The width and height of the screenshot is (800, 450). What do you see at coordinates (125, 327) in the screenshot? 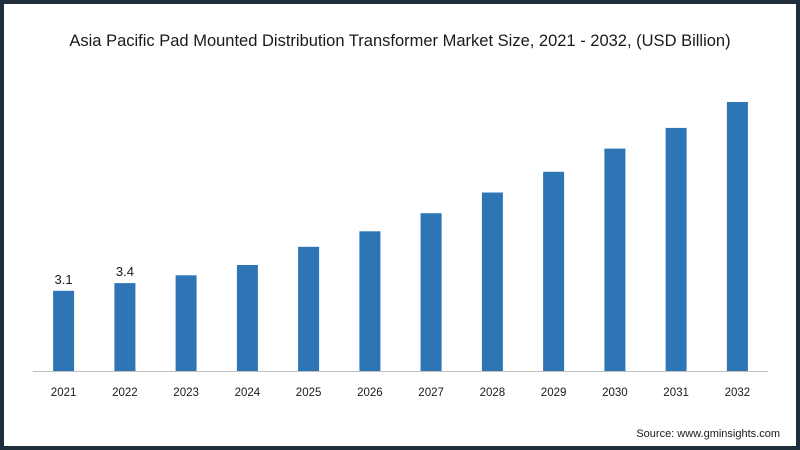
I see `bar-2022` at bounding box center [125, 327].